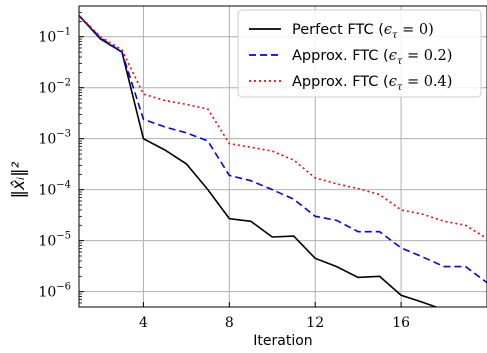 The image size is (487, 353). I want to click on y-tick-label: 10⁻⁶, so click(54, 291).